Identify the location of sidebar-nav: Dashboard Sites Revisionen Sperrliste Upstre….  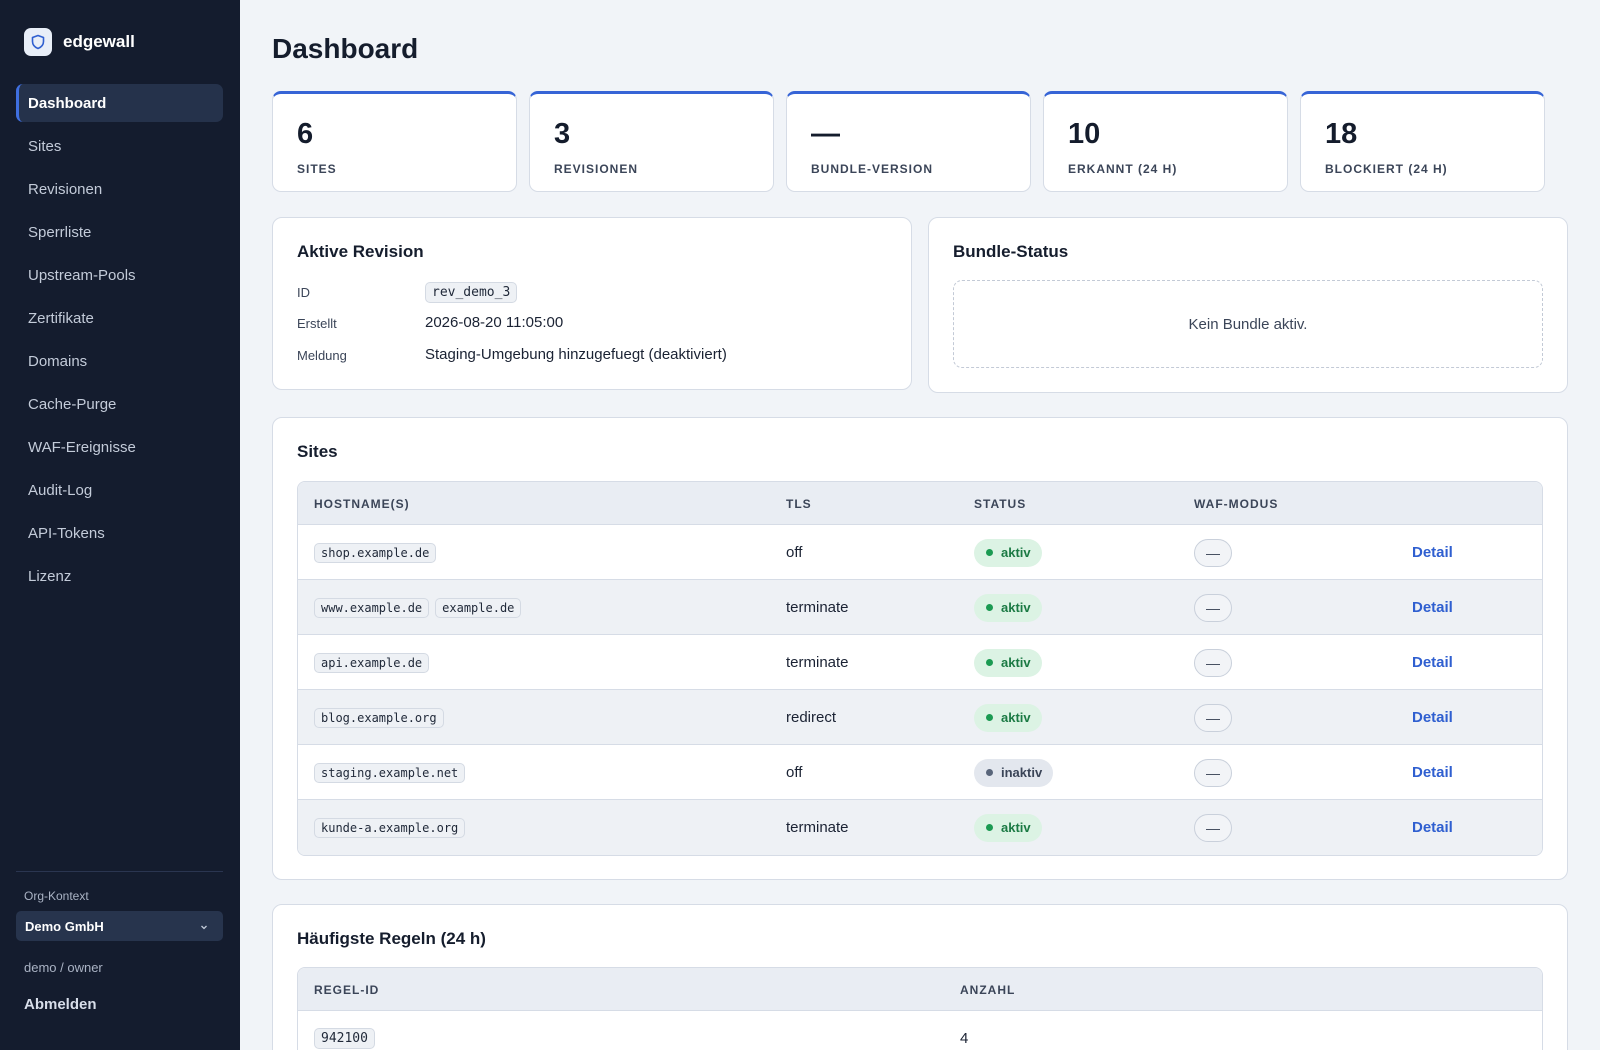
(119, 342).